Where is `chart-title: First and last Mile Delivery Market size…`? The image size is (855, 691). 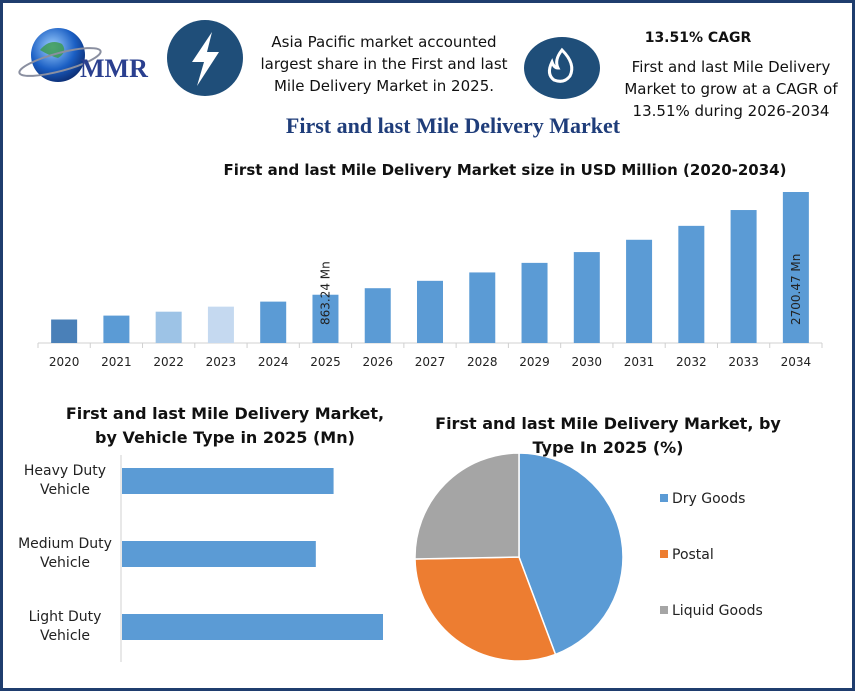 chart-title: First and last Mile Delivery Market size… is located at coordinates (505, 170).